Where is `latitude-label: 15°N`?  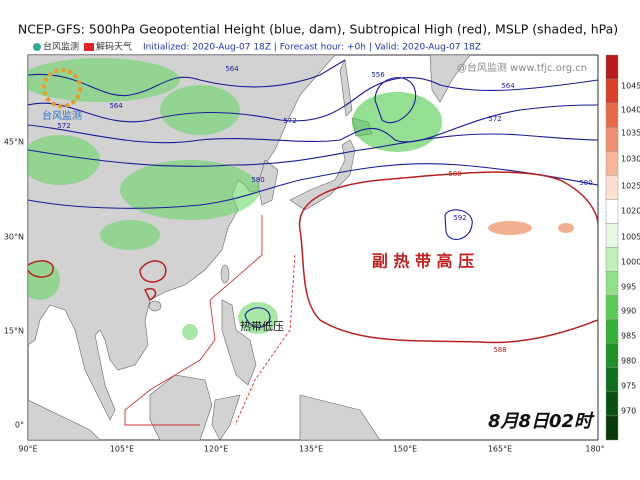 latitude-label: 15°N is located at coordinates (14, 331).